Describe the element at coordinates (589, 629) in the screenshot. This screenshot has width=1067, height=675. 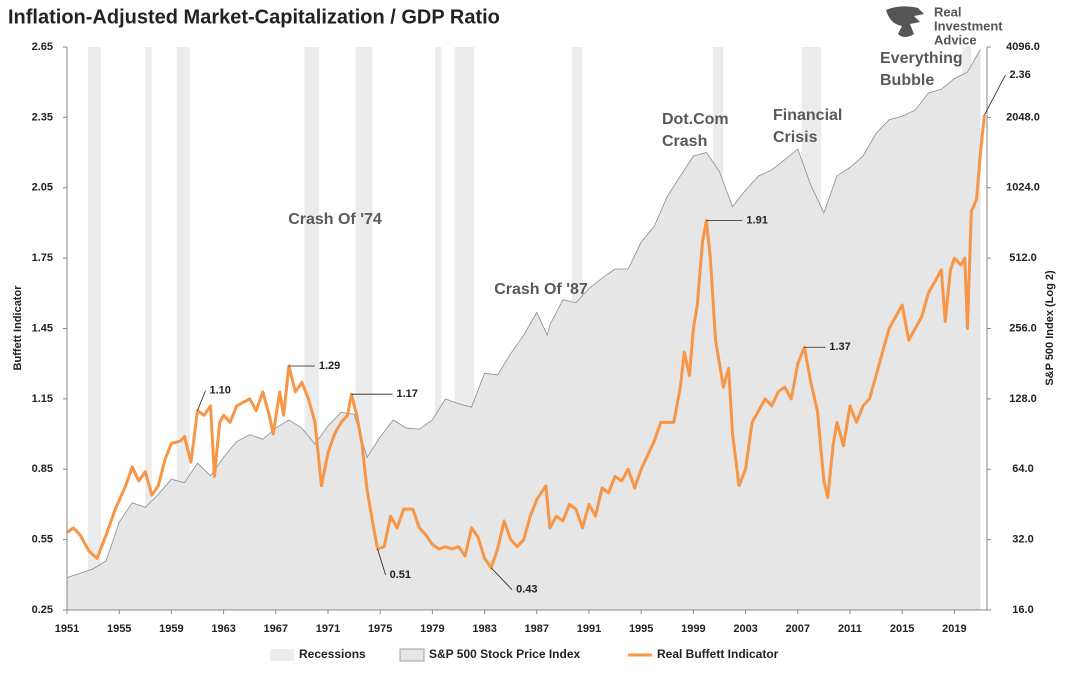
I see `x-tick-label: 1991` at that location.